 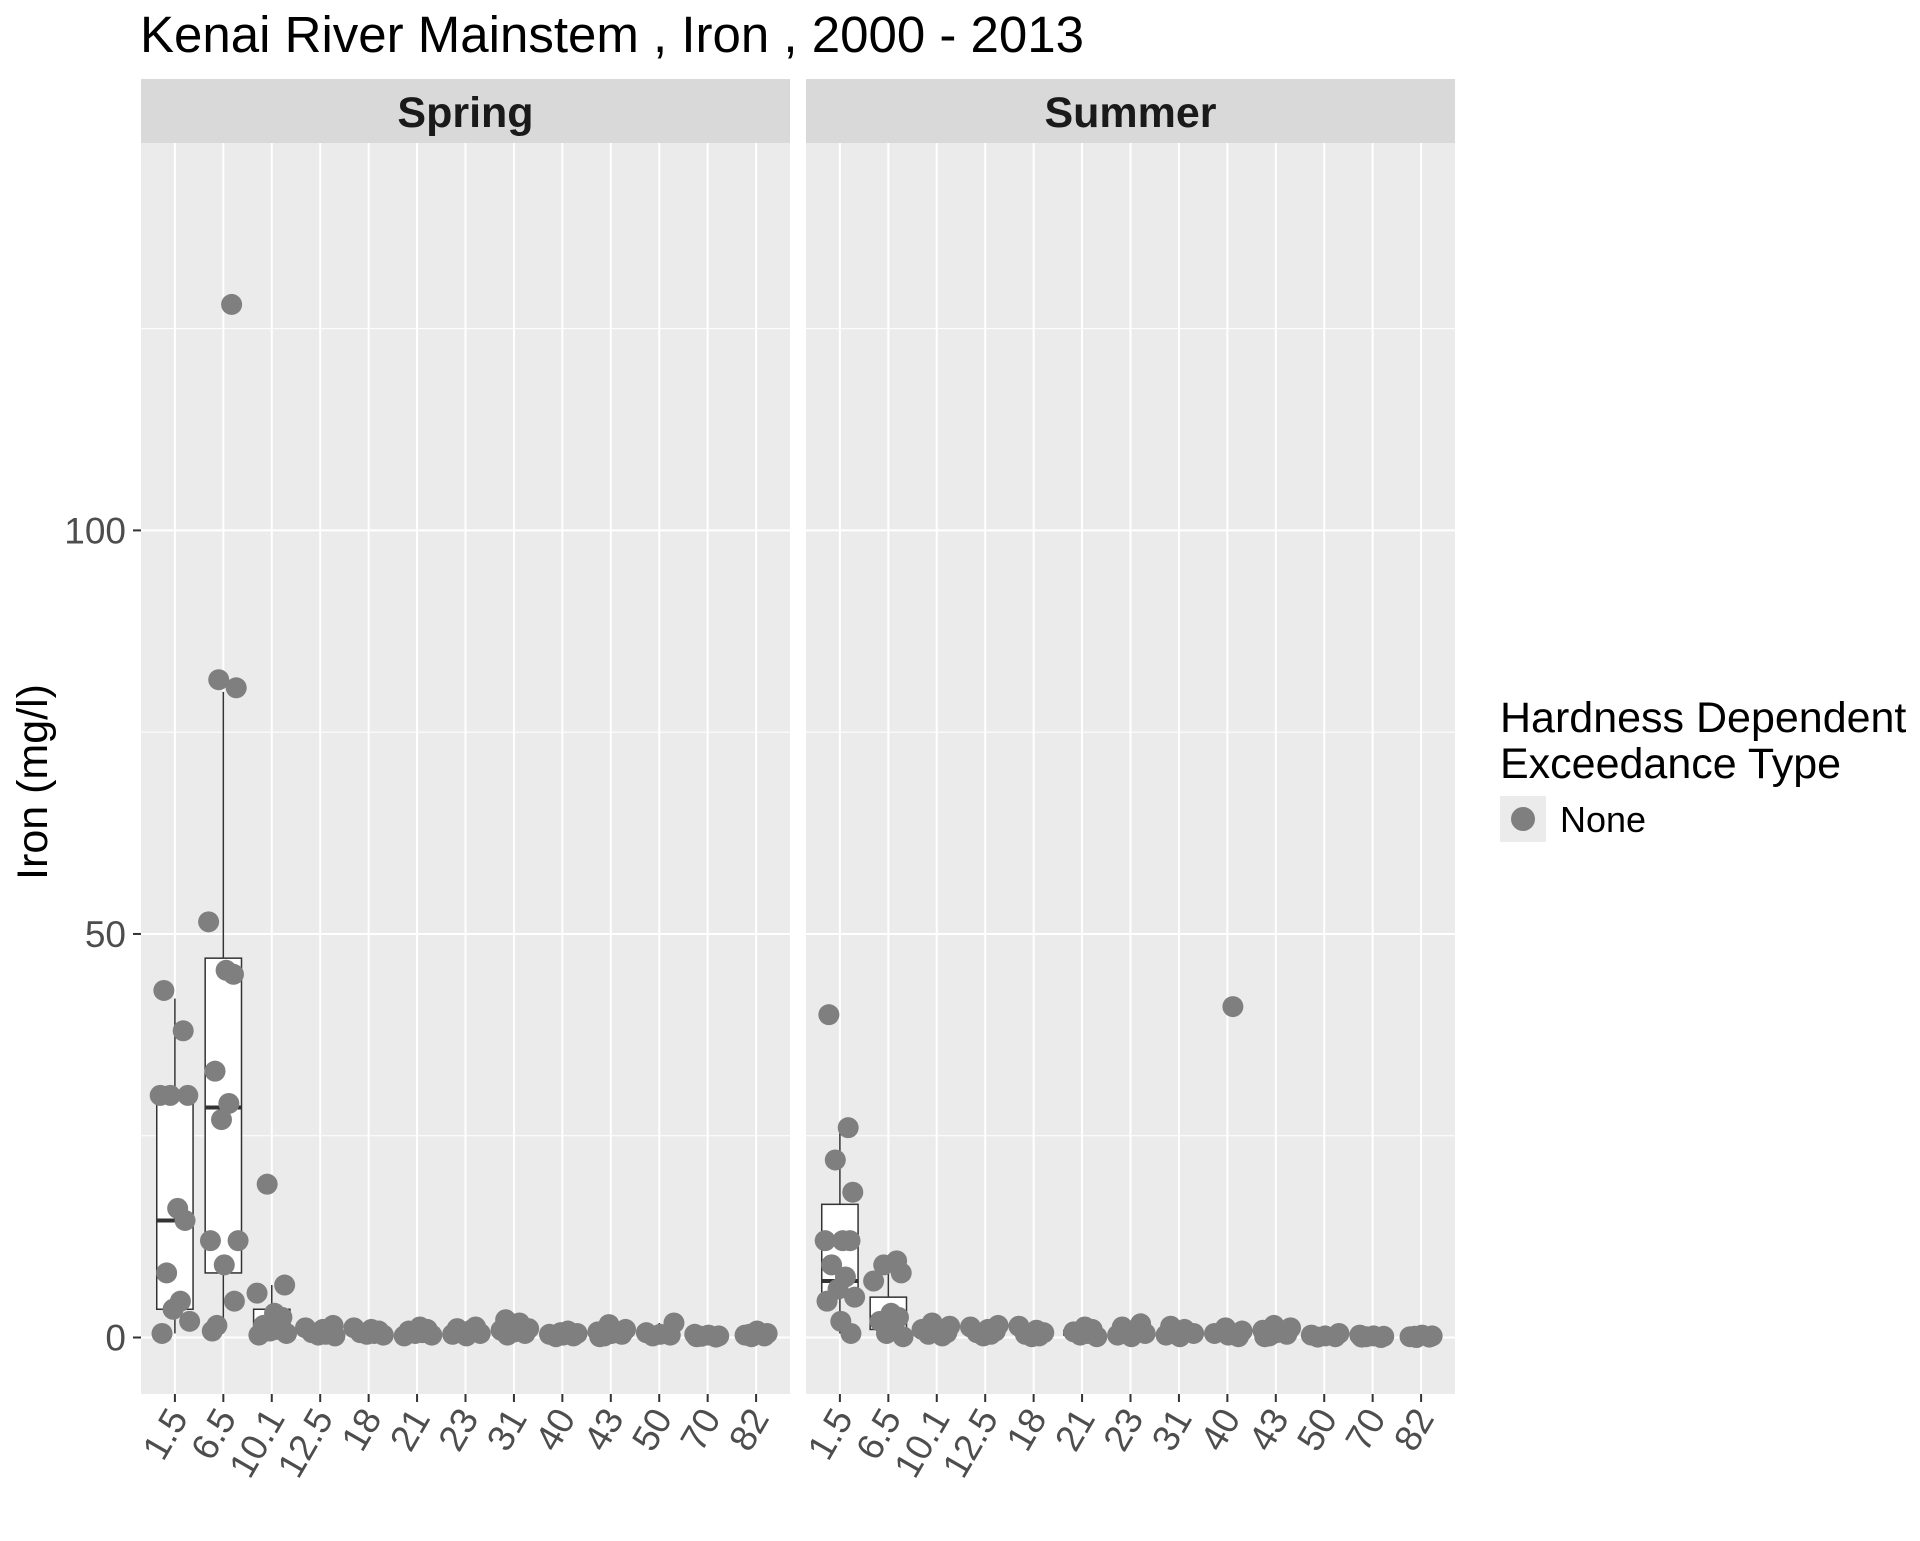 I want to click on facet-strip-label: Spring, so click(x=465, y=113).